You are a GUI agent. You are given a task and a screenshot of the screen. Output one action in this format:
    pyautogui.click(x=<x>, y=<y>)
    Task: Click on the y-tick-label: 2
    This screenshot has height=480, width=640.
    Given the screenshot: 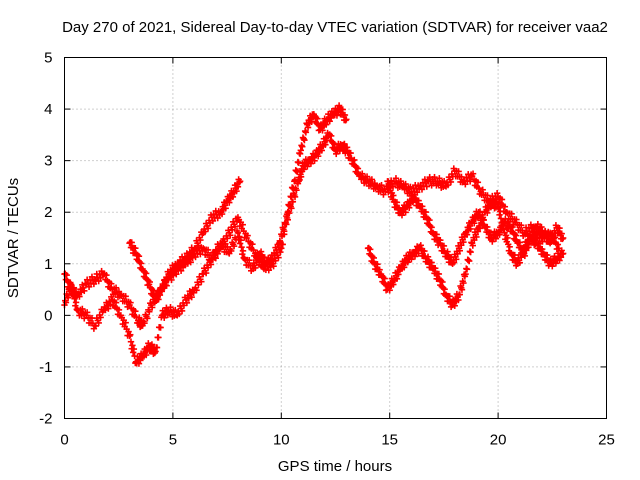 What is the action you would take?
    pyautogui.click(x=48, y=212)
    